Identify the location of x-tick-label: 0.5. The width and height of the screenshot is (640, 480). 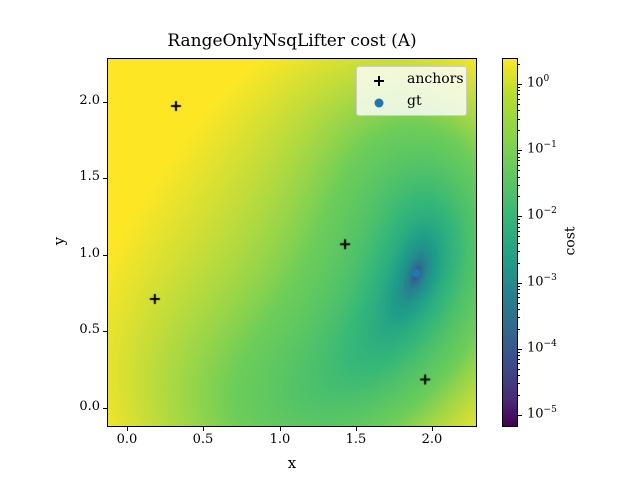
(203, 439).